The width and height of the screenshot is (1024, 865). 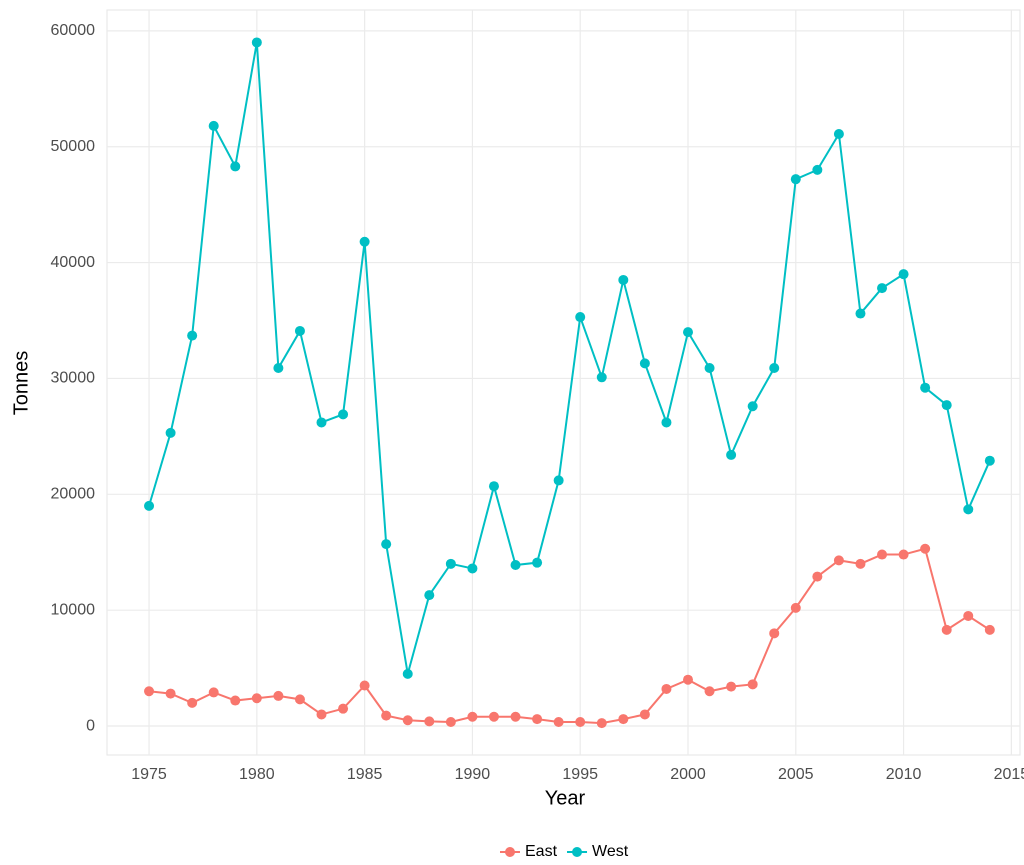 I want to click on x-tick-label: 2005, so click(x=796, y=774).